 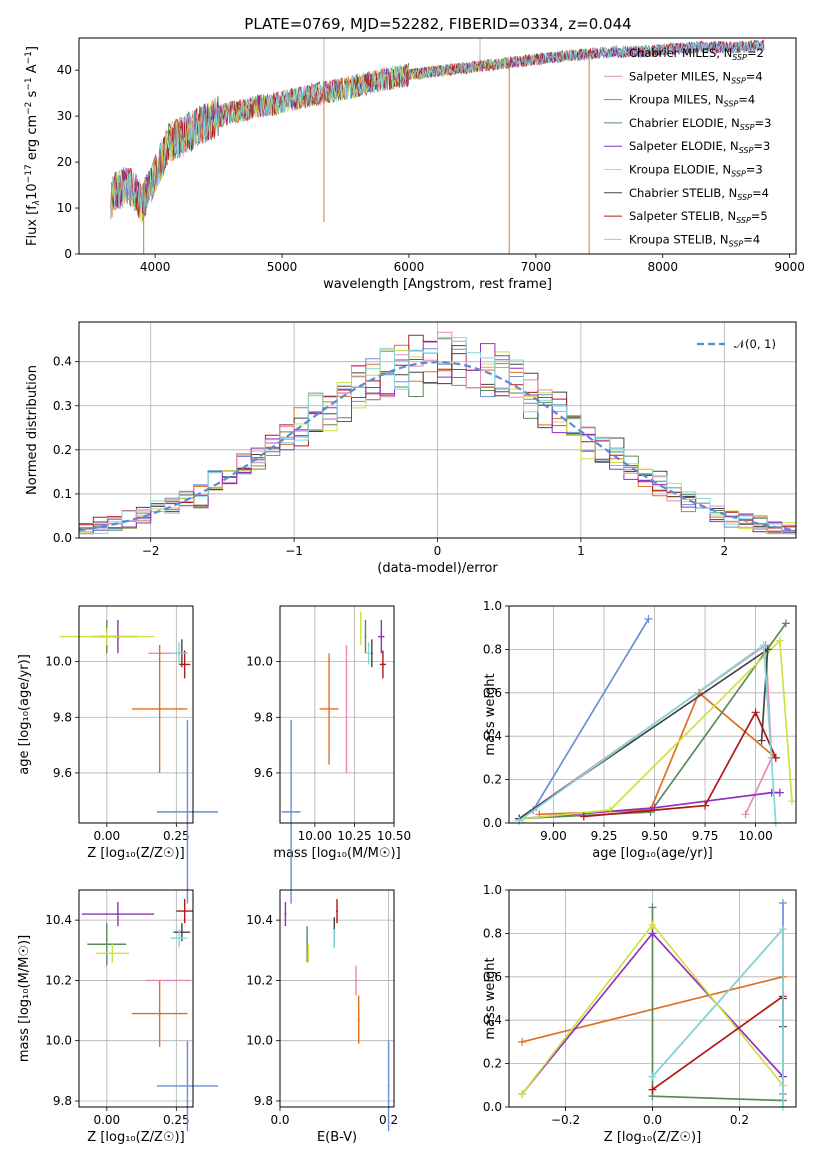 What do you see at coordinates (62, 494) in the screenshot?
I see `y-tick-label: 0.1` at bounding box center [62, 494].